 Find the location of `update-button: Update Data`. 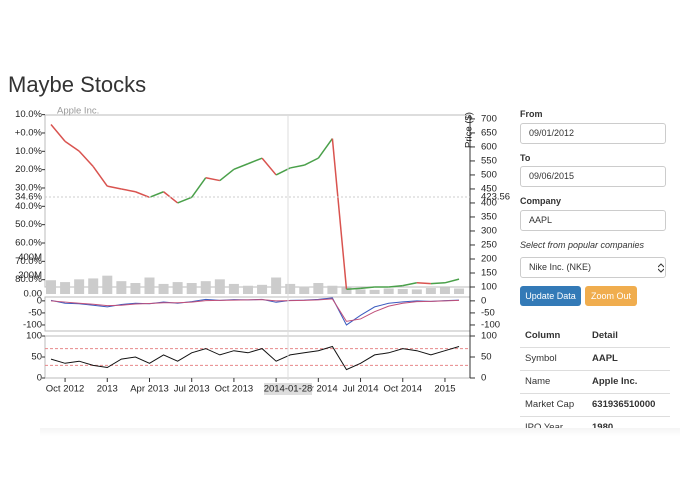

update-button: Update Data is located at coordinates (550, 296).